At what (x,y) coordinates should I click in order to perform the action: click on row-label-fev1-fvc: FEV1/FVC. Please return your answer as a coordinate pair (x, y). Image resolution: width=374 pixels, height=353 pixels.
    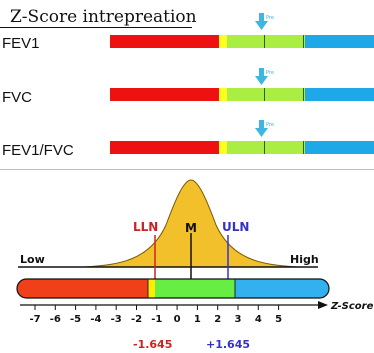
    Looking at the image, I should click on (38, 150).